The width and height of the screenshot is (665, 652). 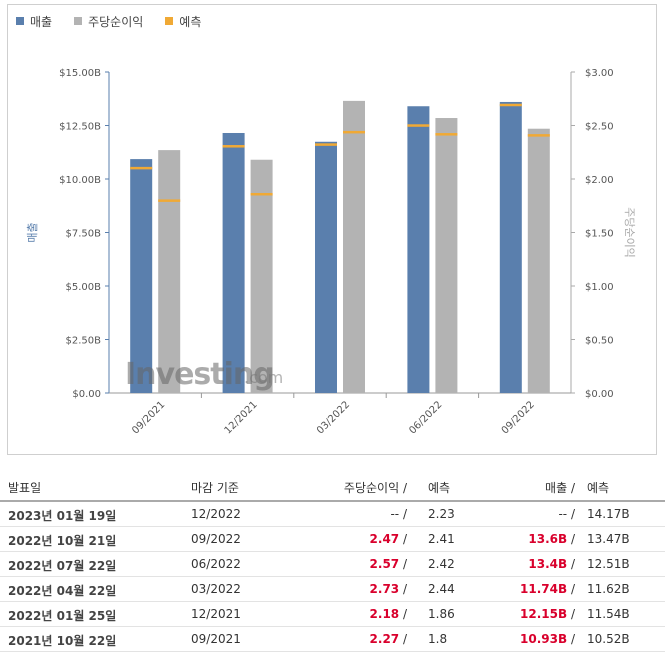 What do you see at coordinates (78, 21) in the screenshot?
I see `eps-swatch-icon` at bounding box center [78, 21].